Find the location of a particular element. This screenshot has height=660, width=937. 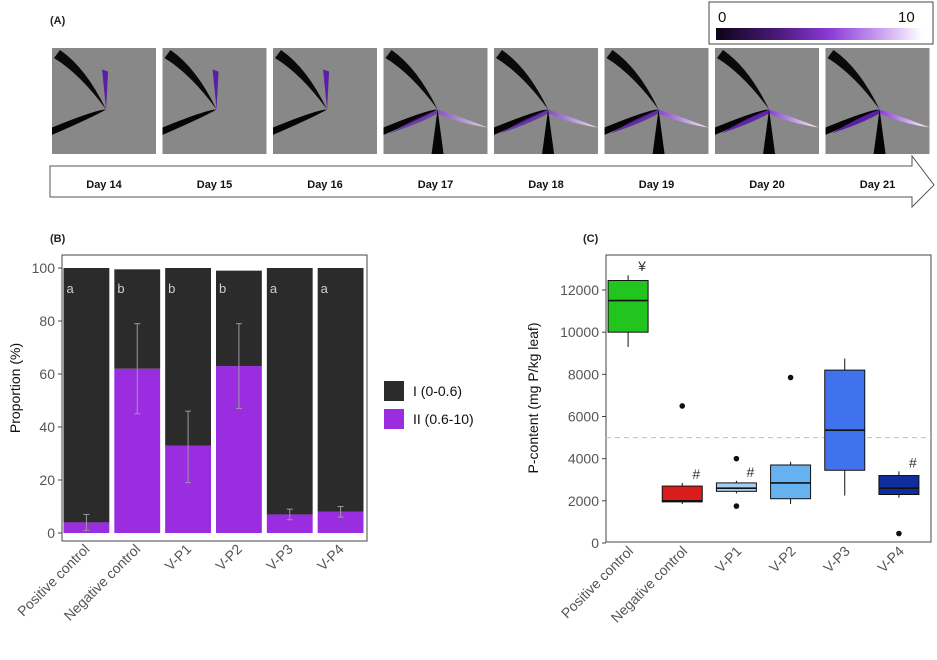

day-label: Day 21 is located at coordinates (877, 185).